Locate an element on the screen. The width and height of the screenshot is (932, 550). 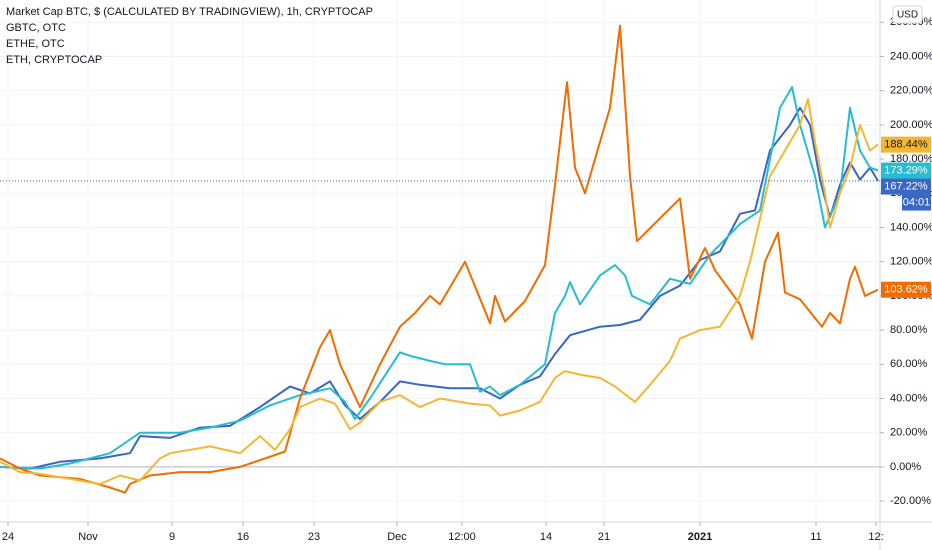
legend-entry: ETH, CRYPTOCAP is located at coordinates (54, 60).